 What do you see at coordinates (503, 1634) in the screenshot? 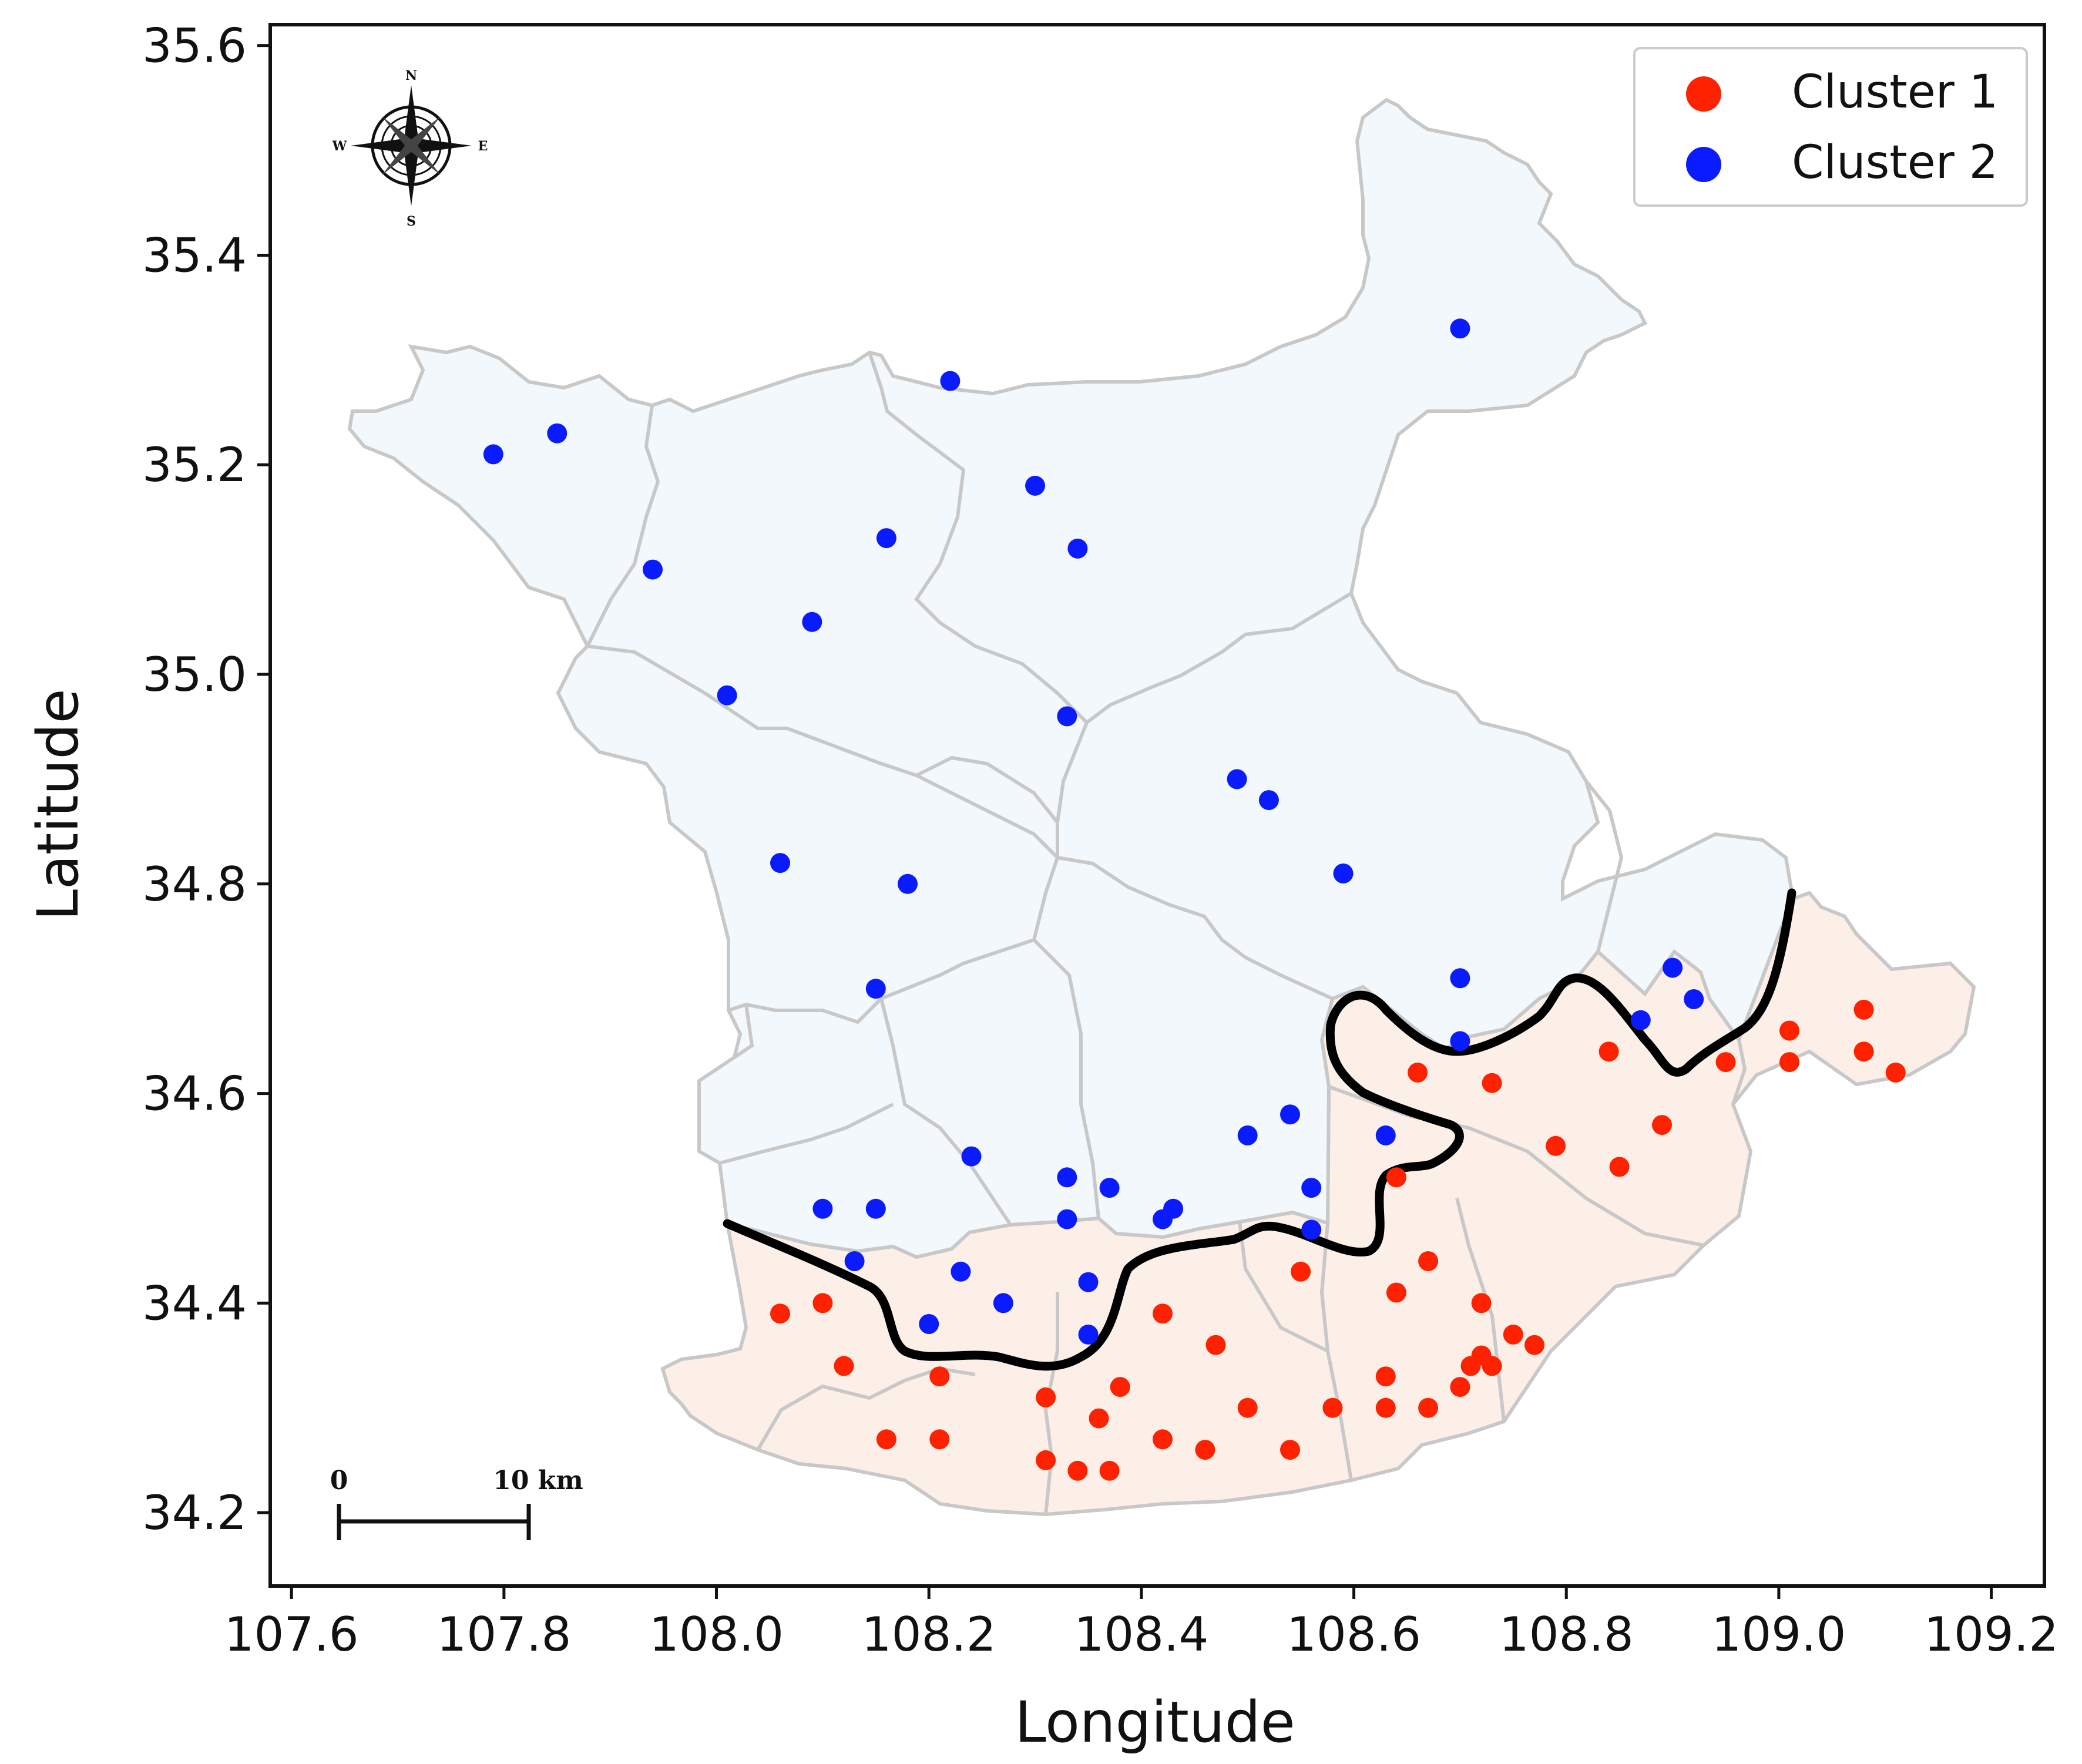
I see `x-tick-label: 107.8` at bounding box center [503, 1634].